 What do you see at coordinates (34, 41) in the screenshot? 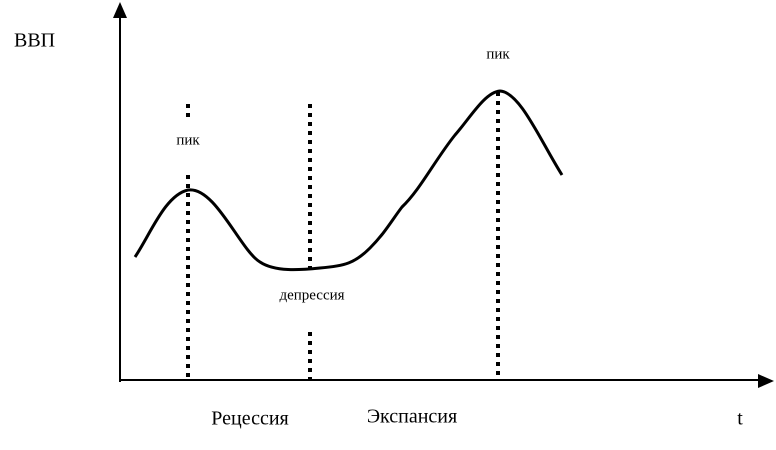
I see `y-axis-label: ВВП` at bounding box center [34, 41].